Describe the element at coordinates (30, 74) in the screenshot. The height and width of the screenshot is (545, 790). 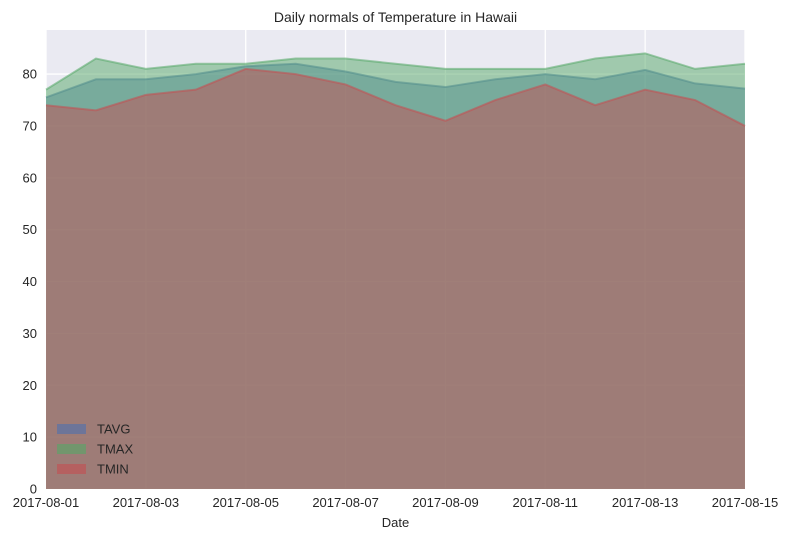
I see `y-tick-label: 80` at that location.